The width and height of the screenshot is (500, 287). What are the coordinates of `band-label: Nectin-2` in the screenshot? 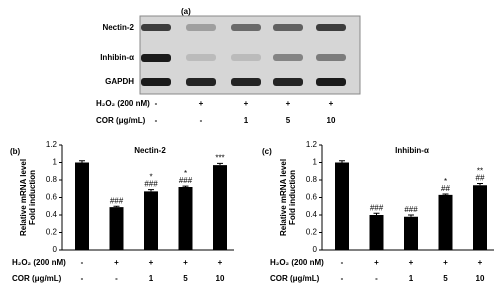 It's located at (118, 27).